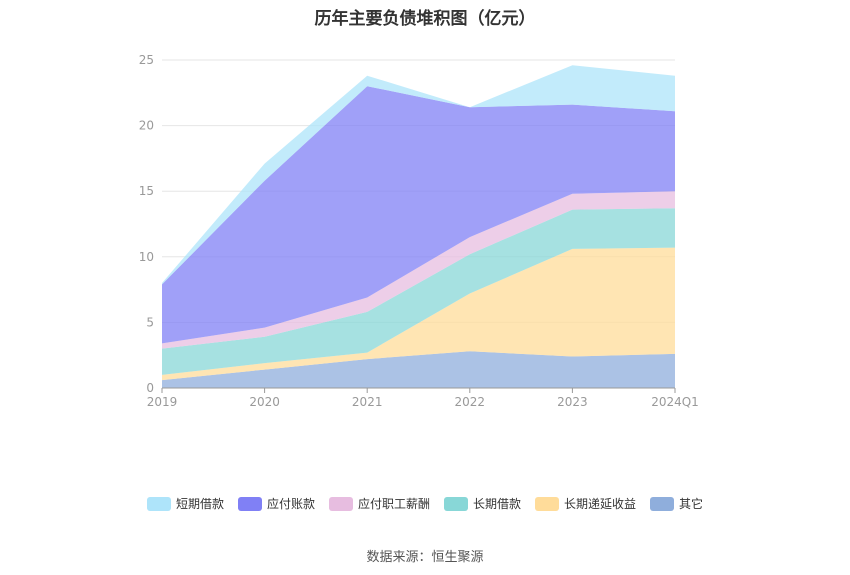 The height and width of the screenshot is (575, 850). What do you see at coordinates (146, 60) in the screenshot?
I see `y-tick-label: 25` at bounding box center [146, 60].